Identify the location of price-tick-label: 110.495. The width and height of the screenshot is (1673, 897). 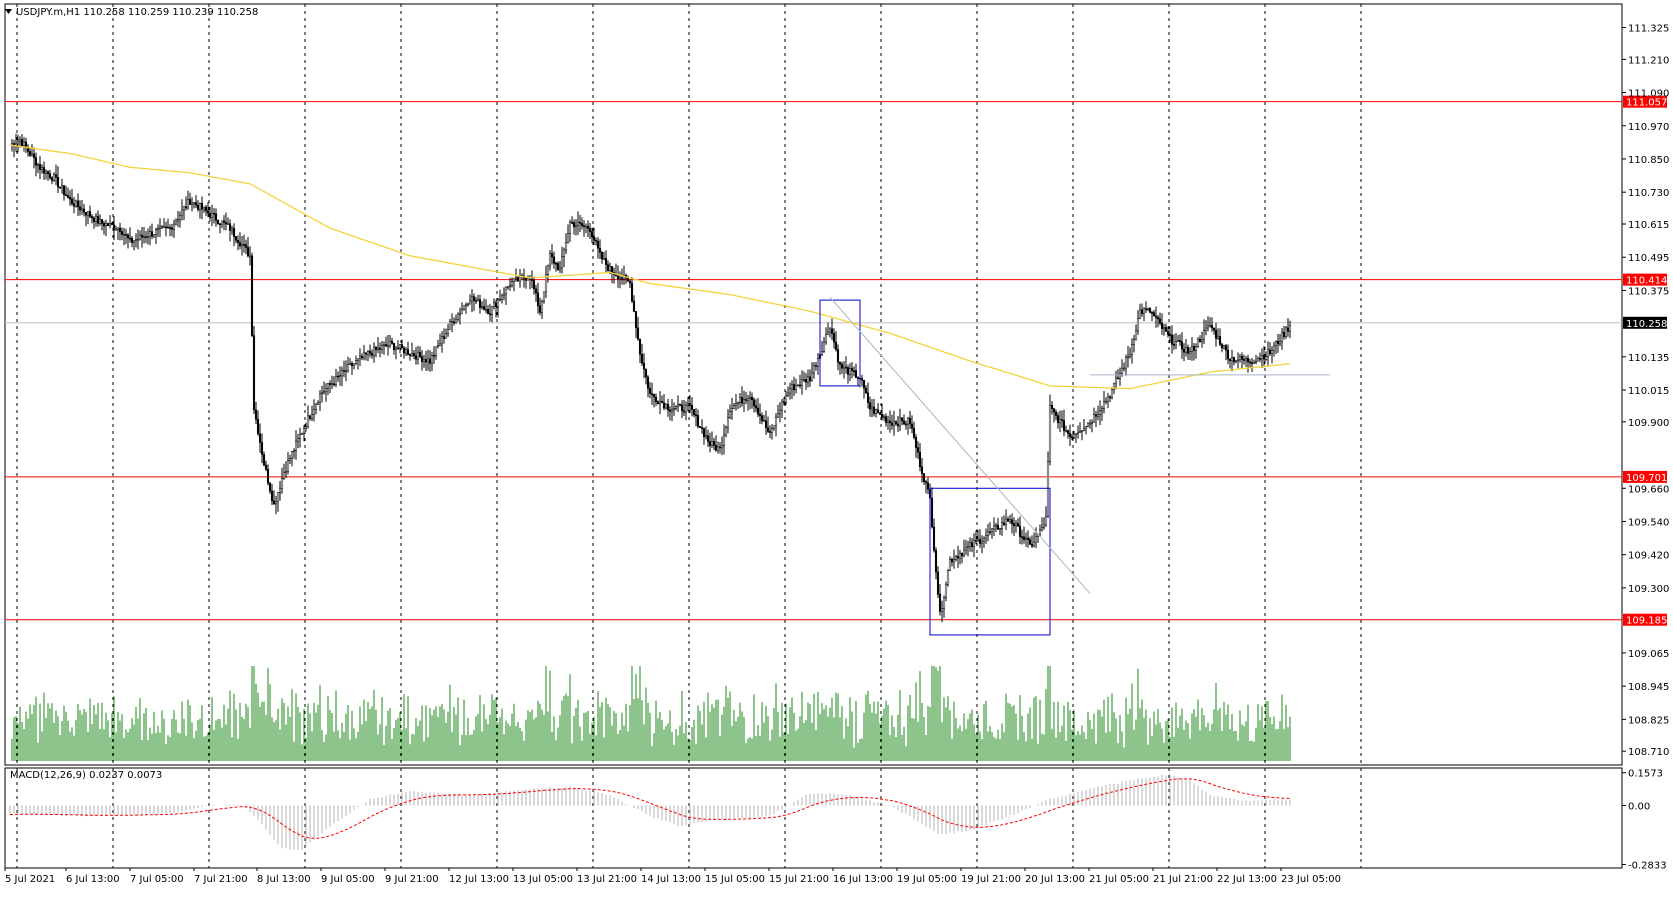
(1648, 258).